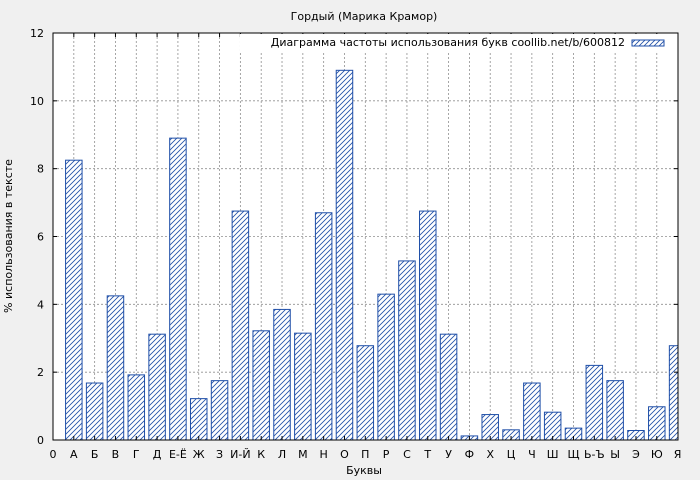 This screenshot has height=480, width=700. What do you see at coordinates (37, 33) in the screenshot?
I see `y-tick-label: 12` at bounding box center [37, 33].